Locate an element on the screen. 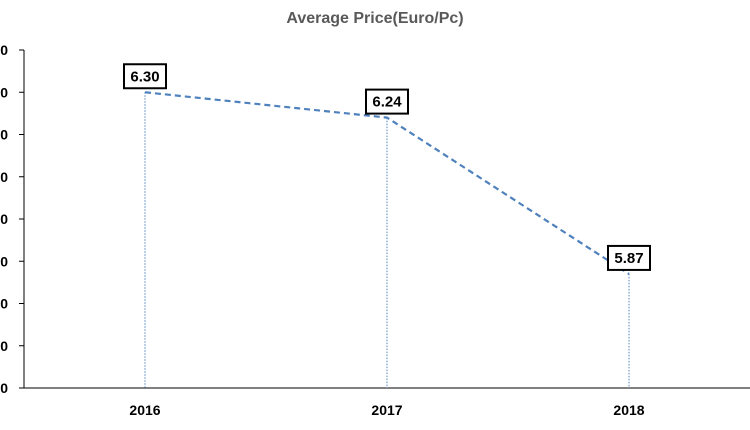 The width and height of the screenshot is (750, 430). data-label: 5.87 is located at coordinates (628, 258).